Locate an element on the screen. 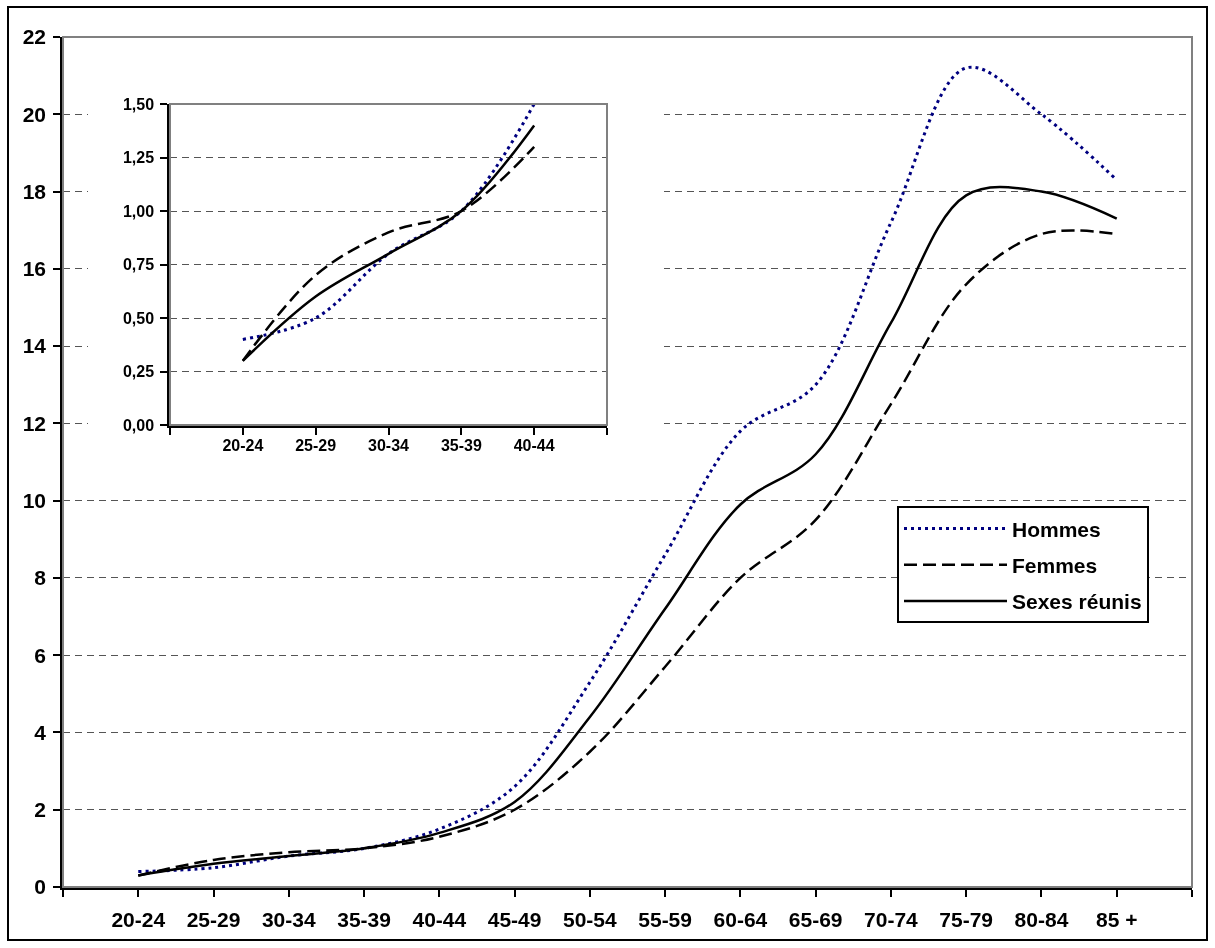 Image resolution: width=1215 pixels, height=948 pixels. x-tick-label: 80-84 is located at coordinates (1041, 919).